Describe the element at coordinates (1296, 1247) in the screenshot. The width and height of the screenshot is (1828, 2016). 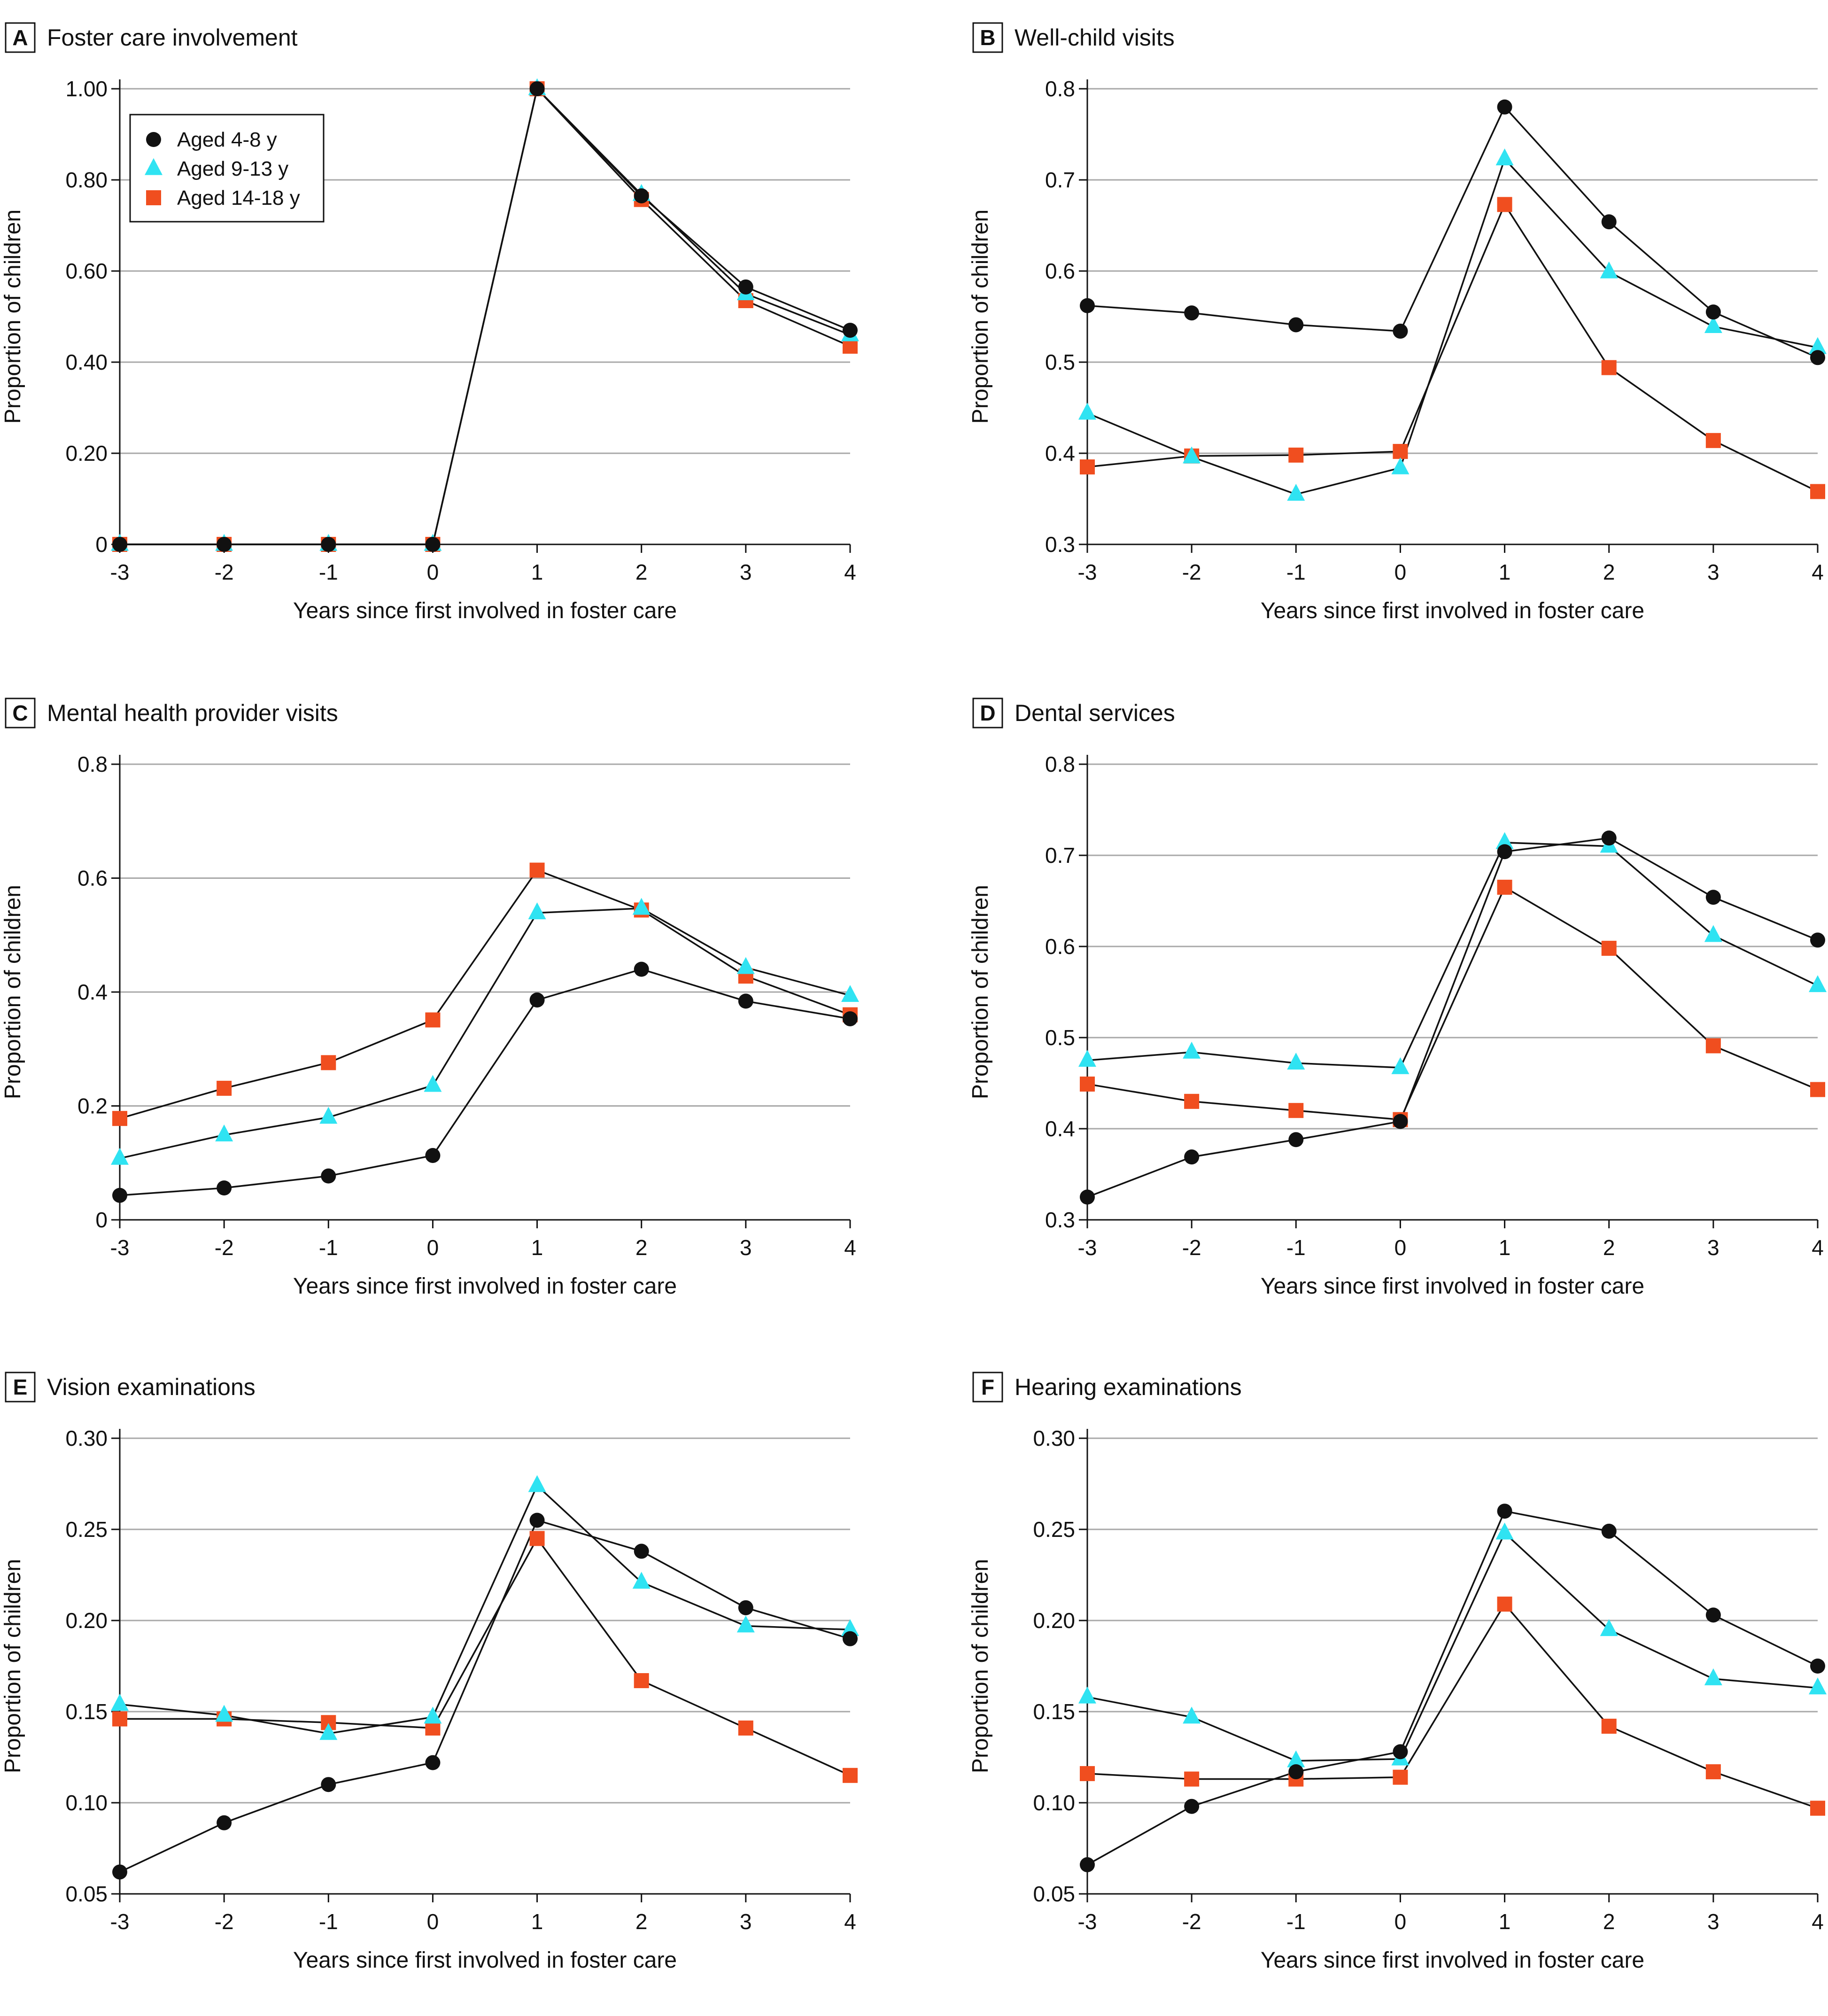
I see `x-tick-label: -1` at that location.